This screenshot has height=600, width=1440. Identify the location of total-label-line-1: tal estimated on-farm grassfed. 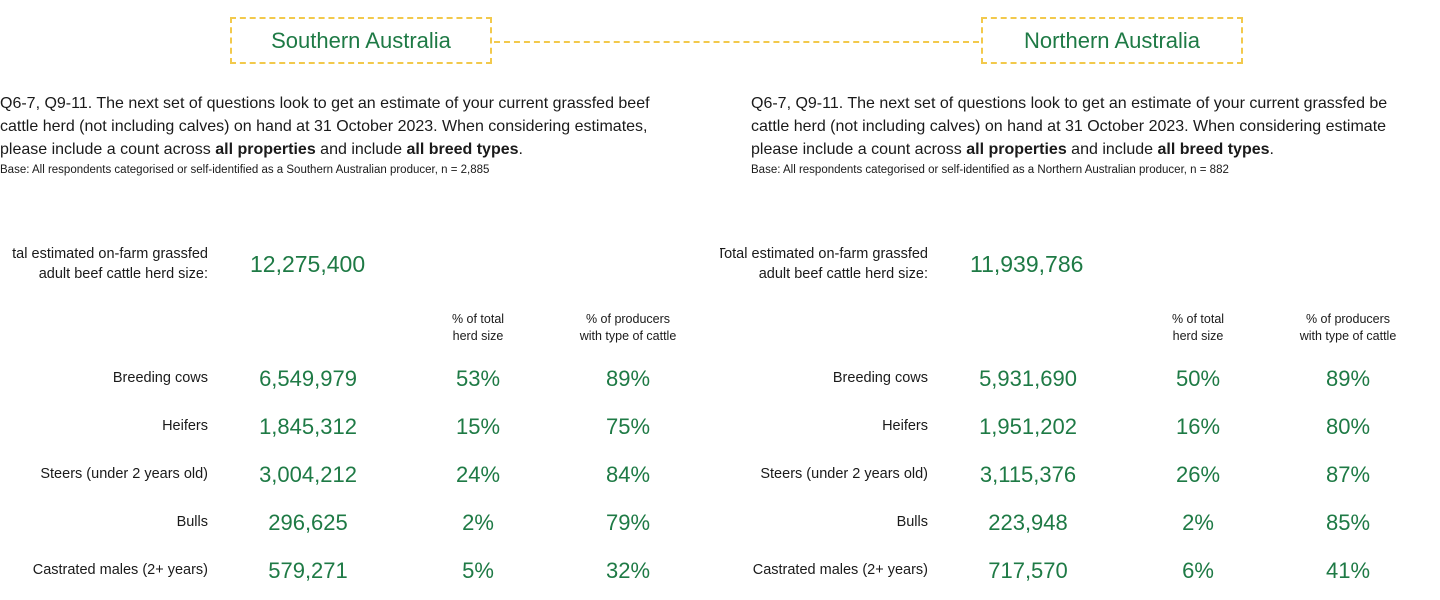
(110, 254).